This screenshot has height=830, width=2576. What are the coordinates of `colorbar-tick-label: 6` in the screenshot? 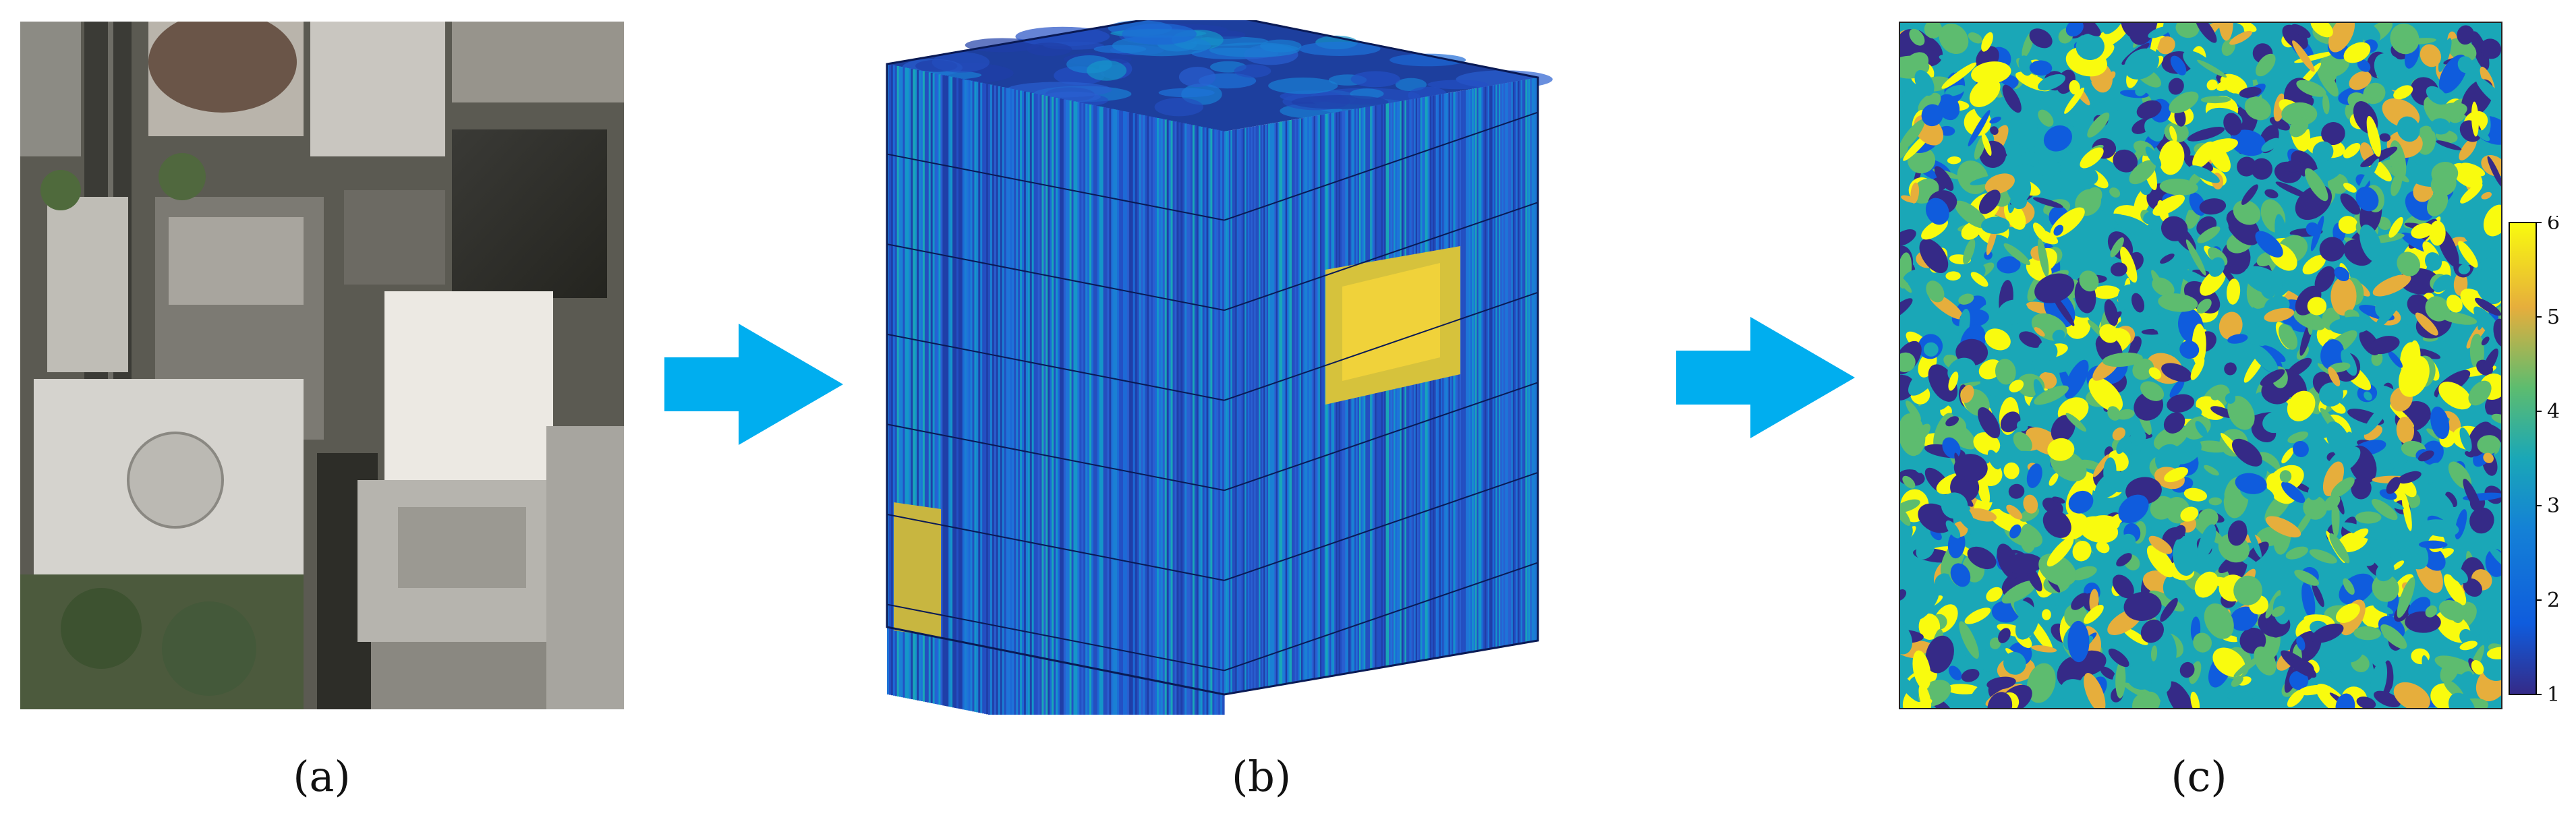 It's located at (2553, 226).